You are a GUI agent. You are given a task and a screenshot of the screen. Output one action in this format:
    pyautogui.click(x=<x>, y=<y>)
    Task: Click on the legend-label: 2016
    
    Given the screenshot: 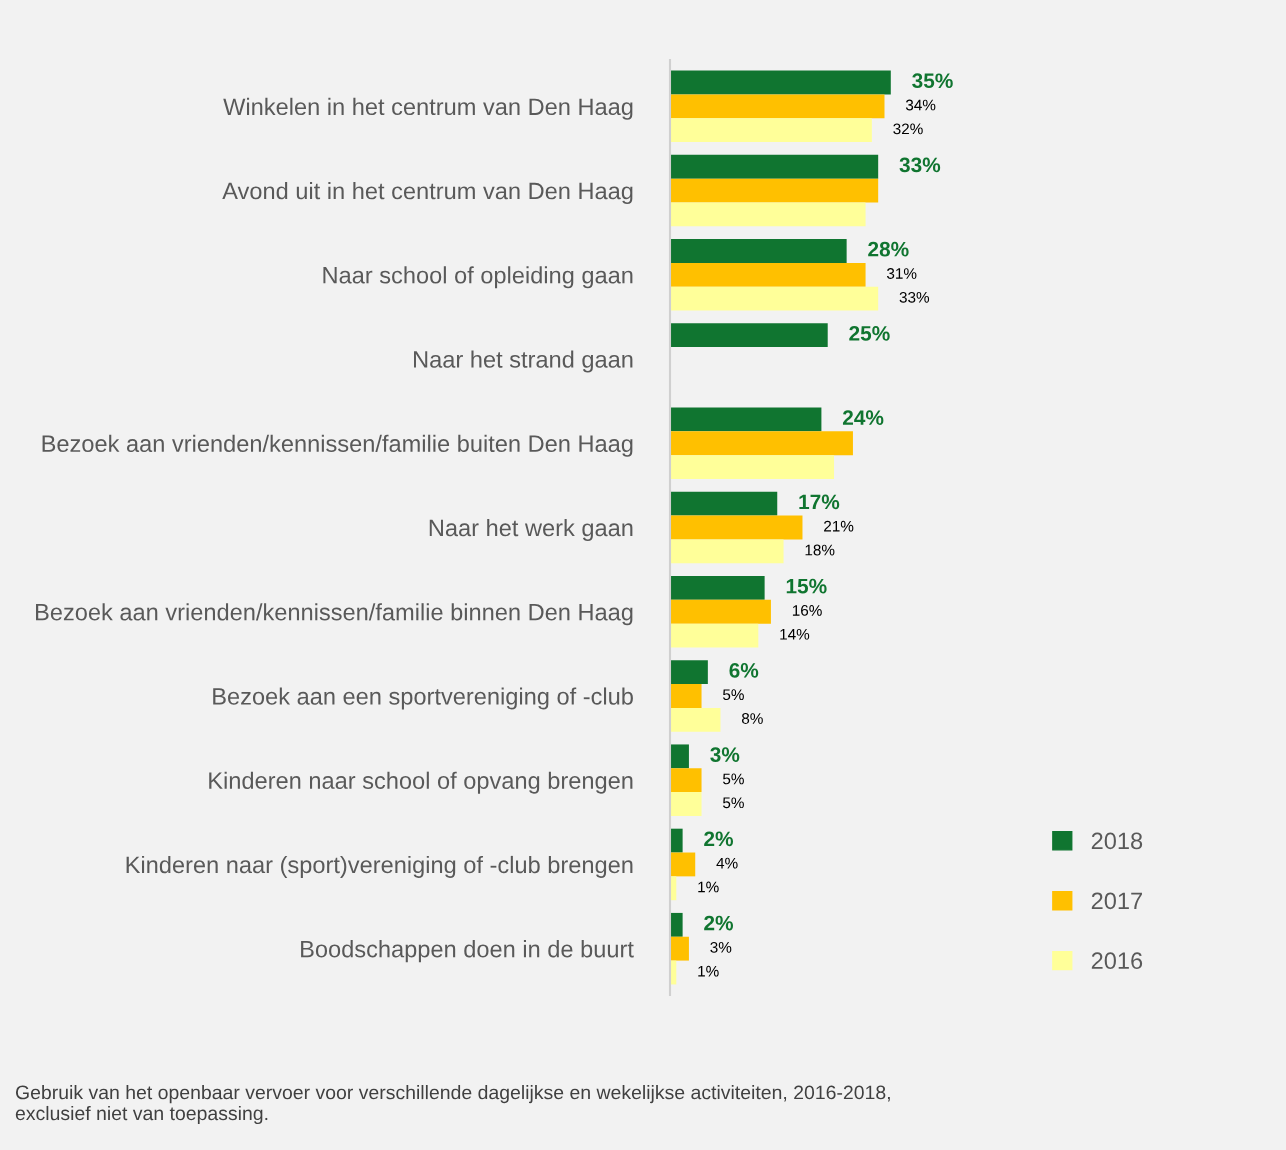 What is the action you would take?
    pyautogui.click(x=1117, y=961)
    